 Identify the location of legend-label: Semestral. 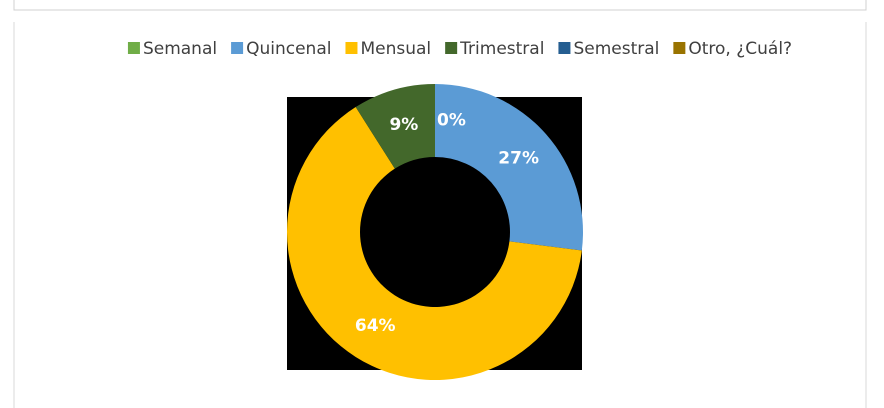
(616, 49).